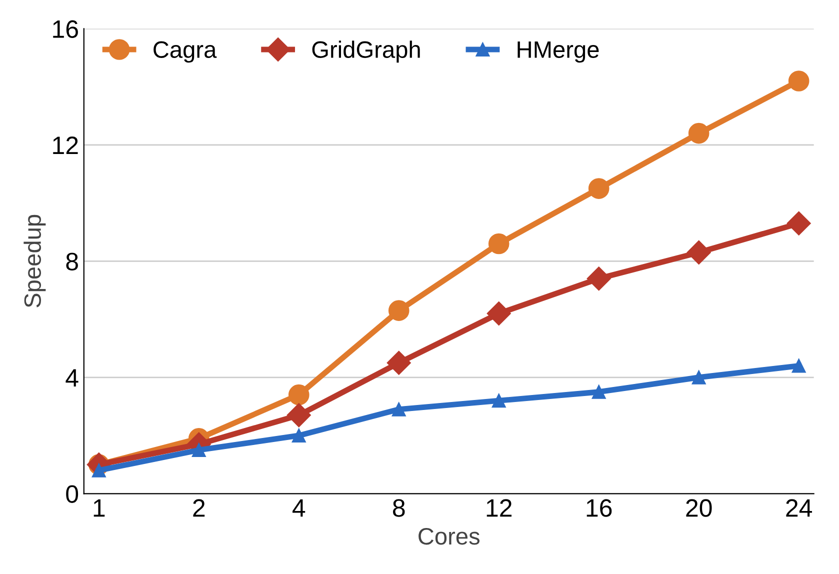 This screenshot has height=574, width=839. I want to click on x-tick-label: 24, so click(799, 508).